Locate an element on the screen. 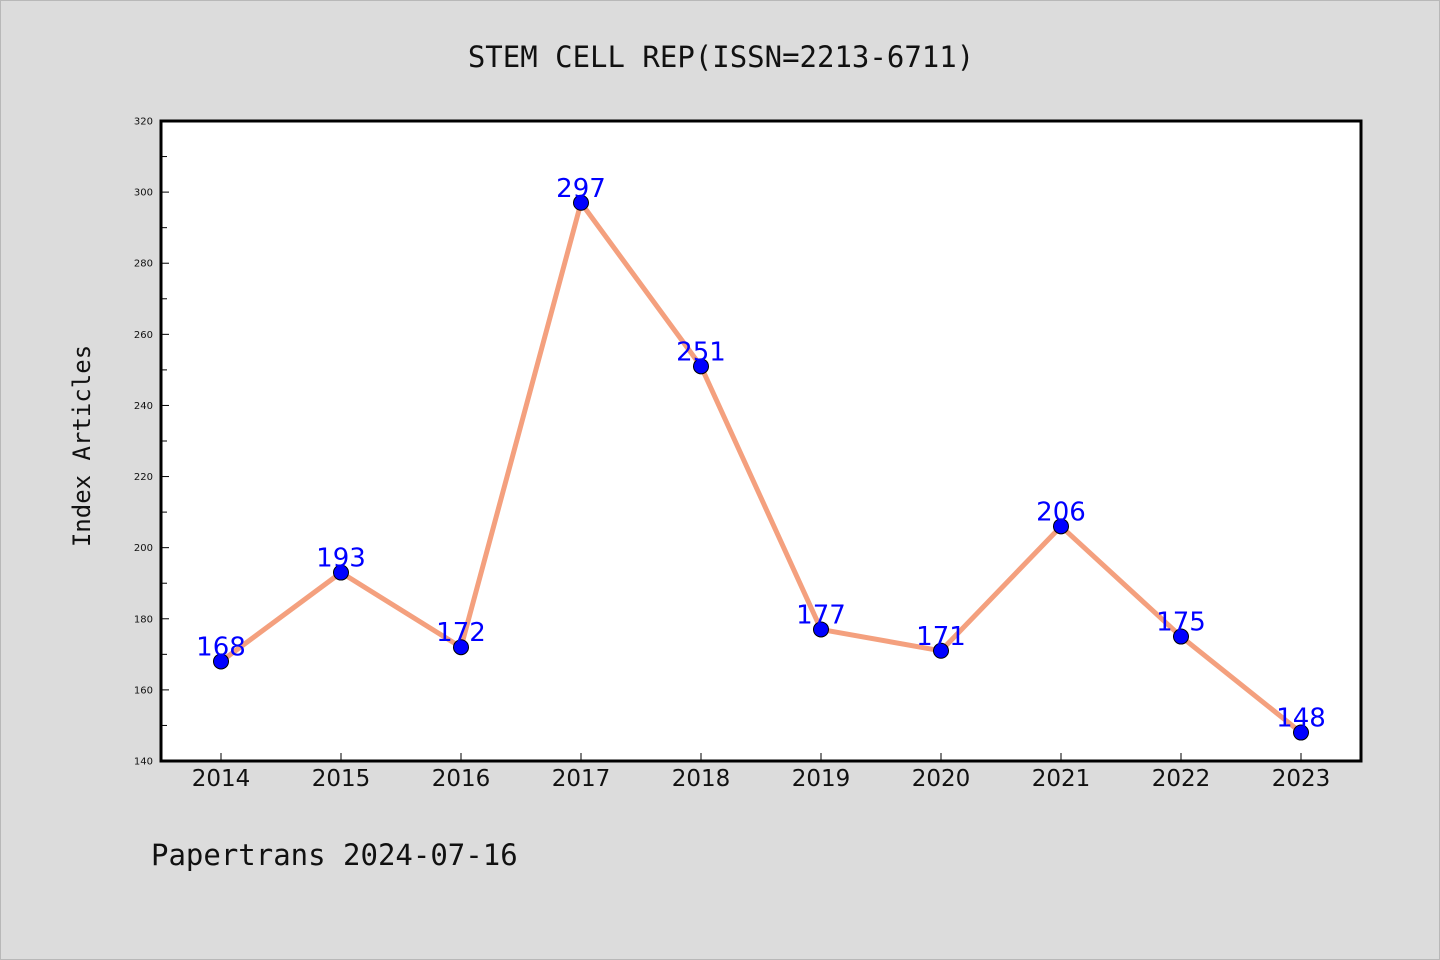  data-label: 175 is located at coordinates (1181, 623).